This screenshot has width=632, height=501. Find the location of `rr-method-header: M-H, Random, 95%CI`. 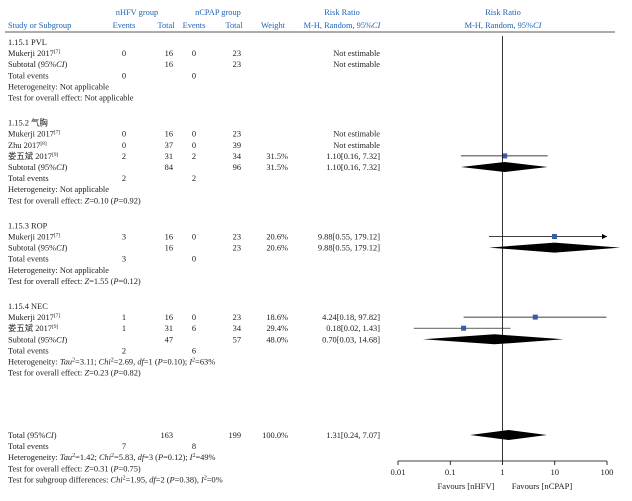

rr-method-header: M-H, Random, 95%CI is located at coordinates (343, 25).